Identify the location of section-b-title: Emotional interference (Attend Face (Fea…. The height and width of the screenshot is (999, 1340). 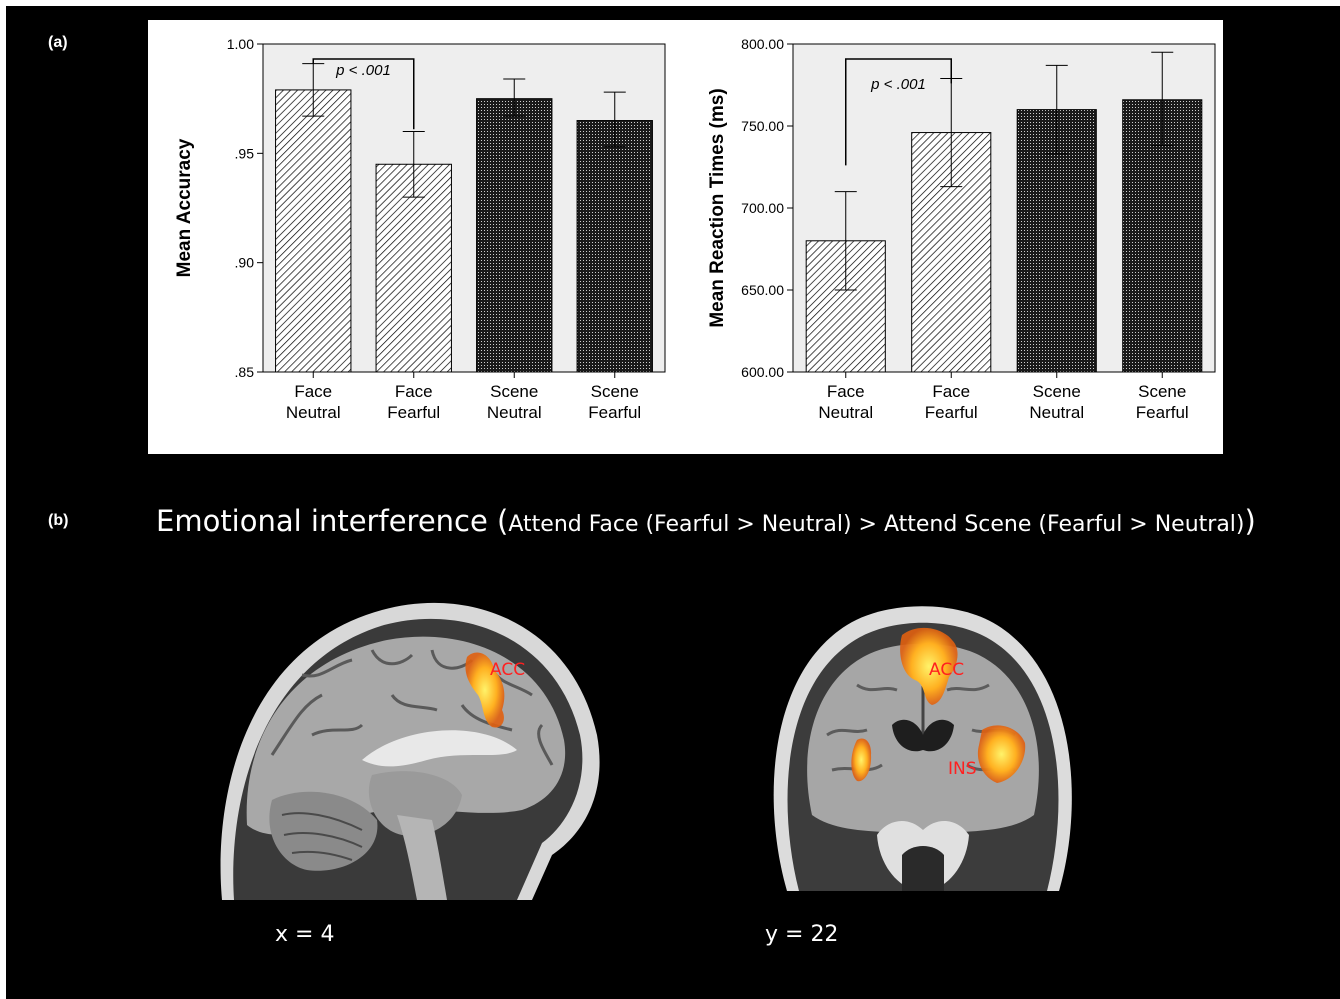
(706, 521).